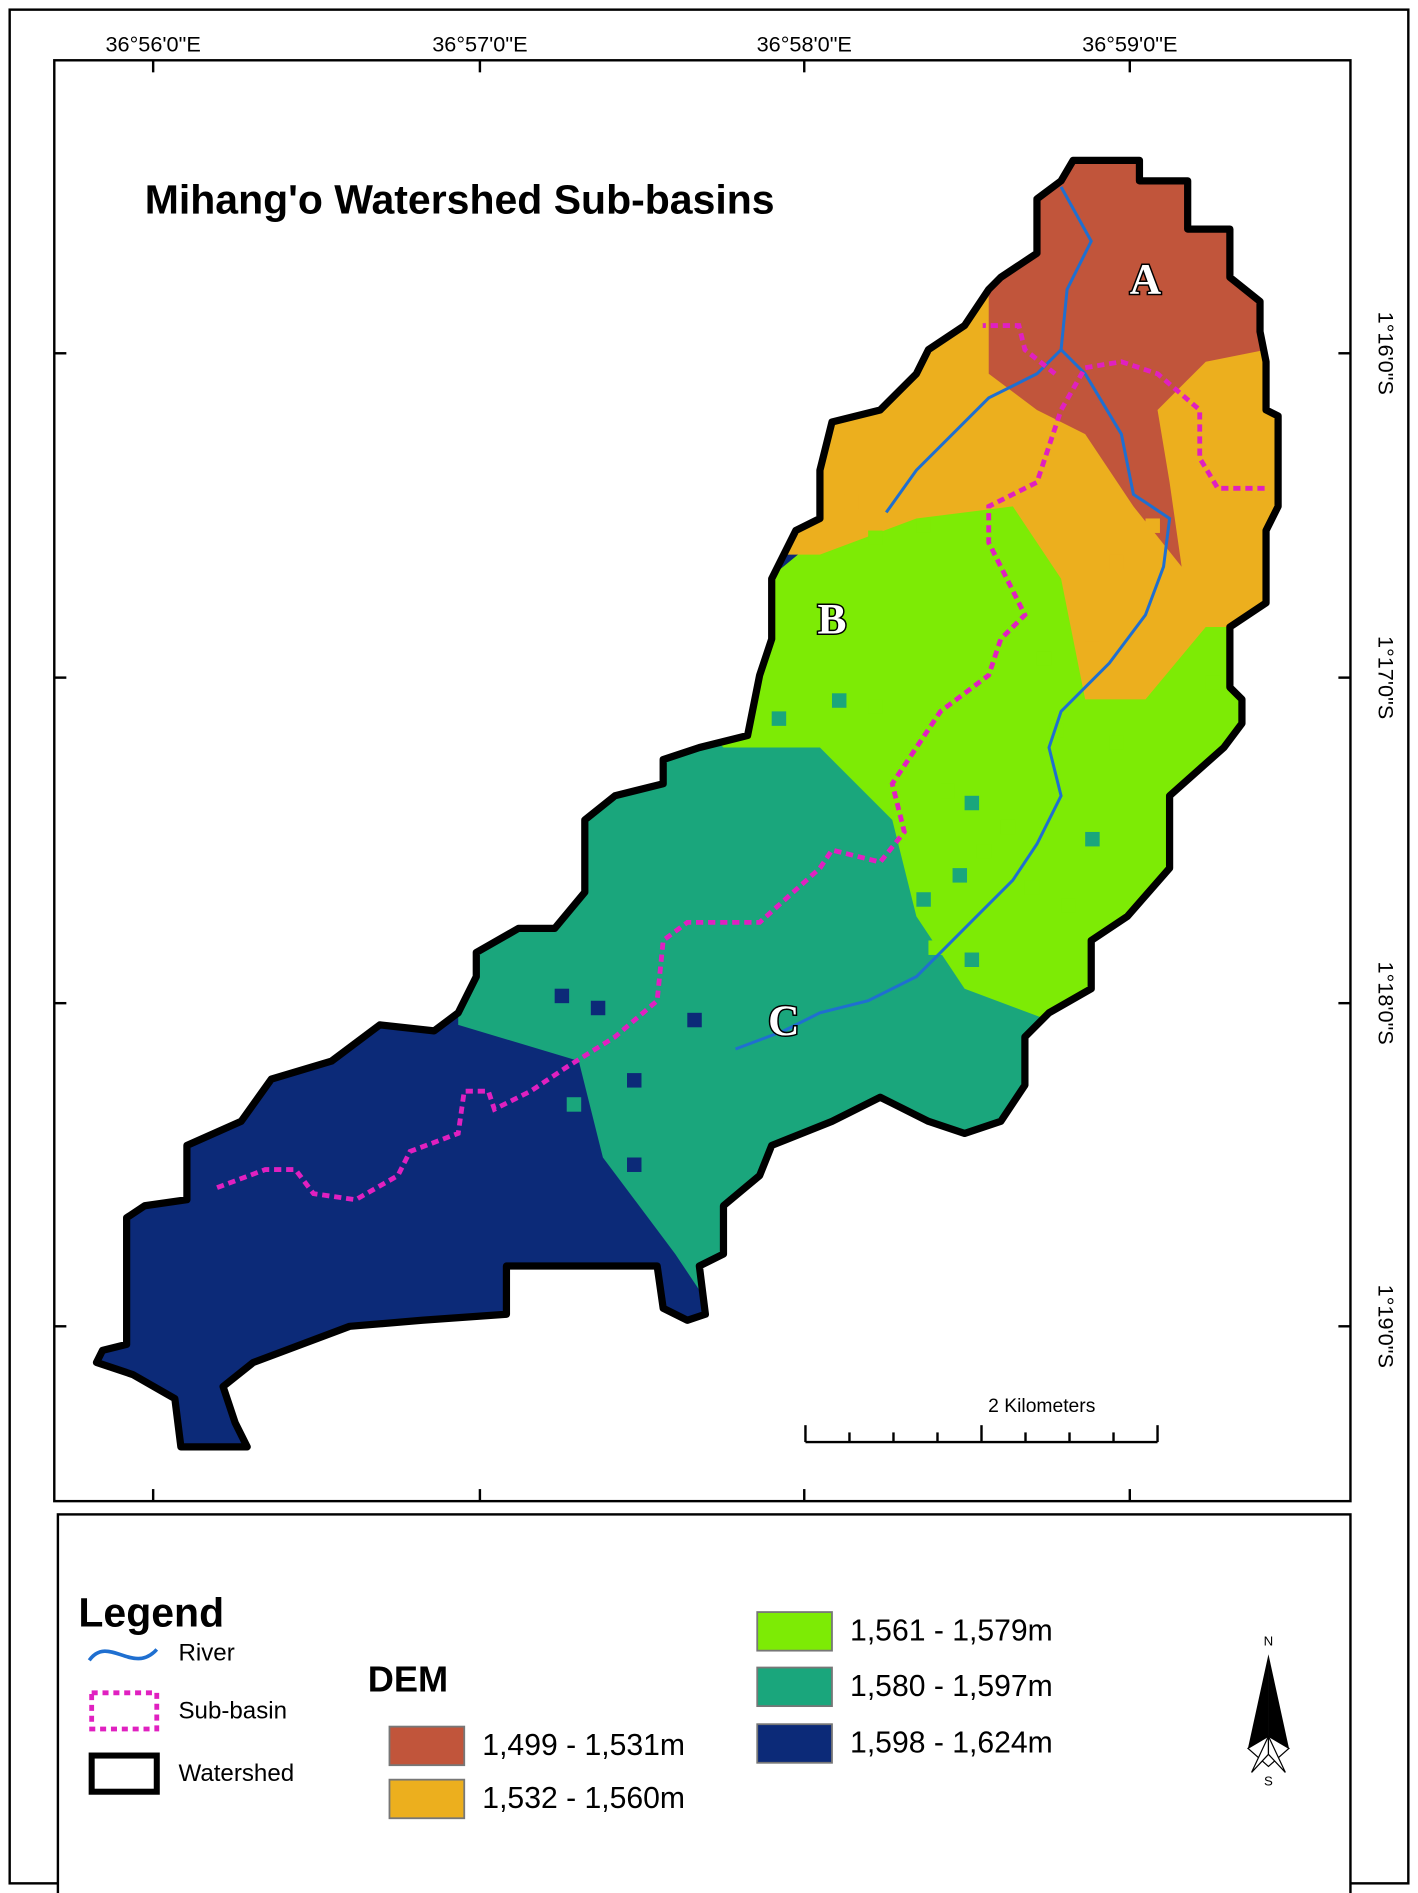 This screenshot has width=1418, height=1893. Describe the element at coordinates (1269, 1641) in the screenshot. I see `north-label: N` at that location.